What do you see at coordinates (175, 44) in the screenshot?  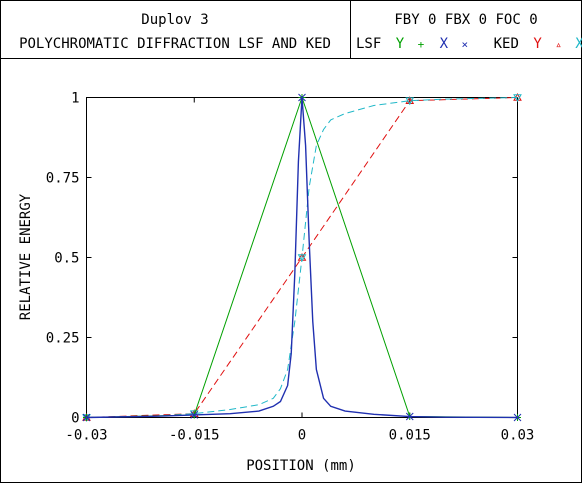 I see `chart-subtitle: POLYCHROMATIC DIFFRACTION LSF AND KED` at bounding box center [175, 44].